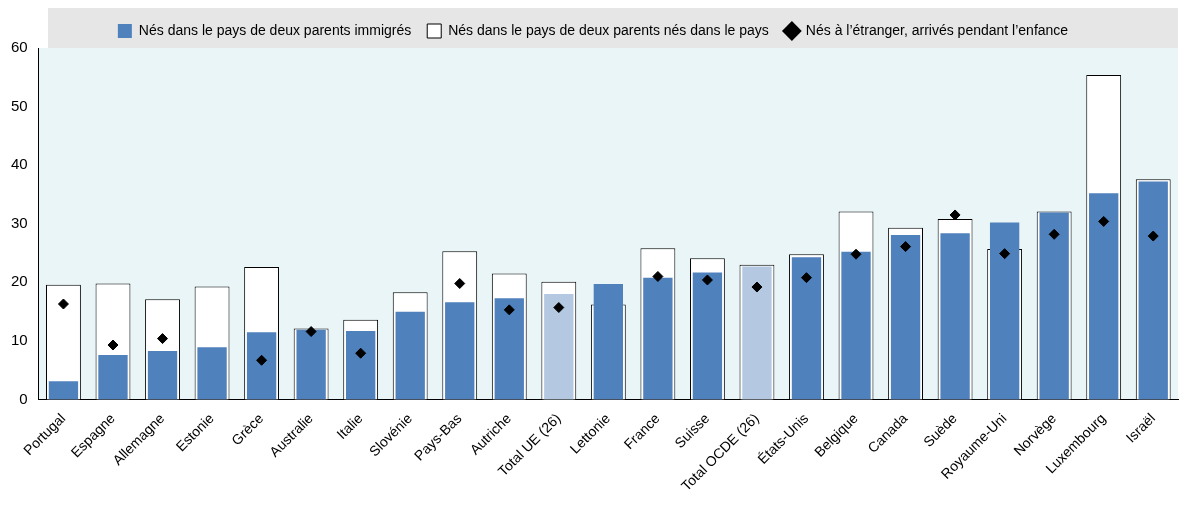 The image size is (1197, 506). I want to click on y-tick-label: 40, so click(19, 164).